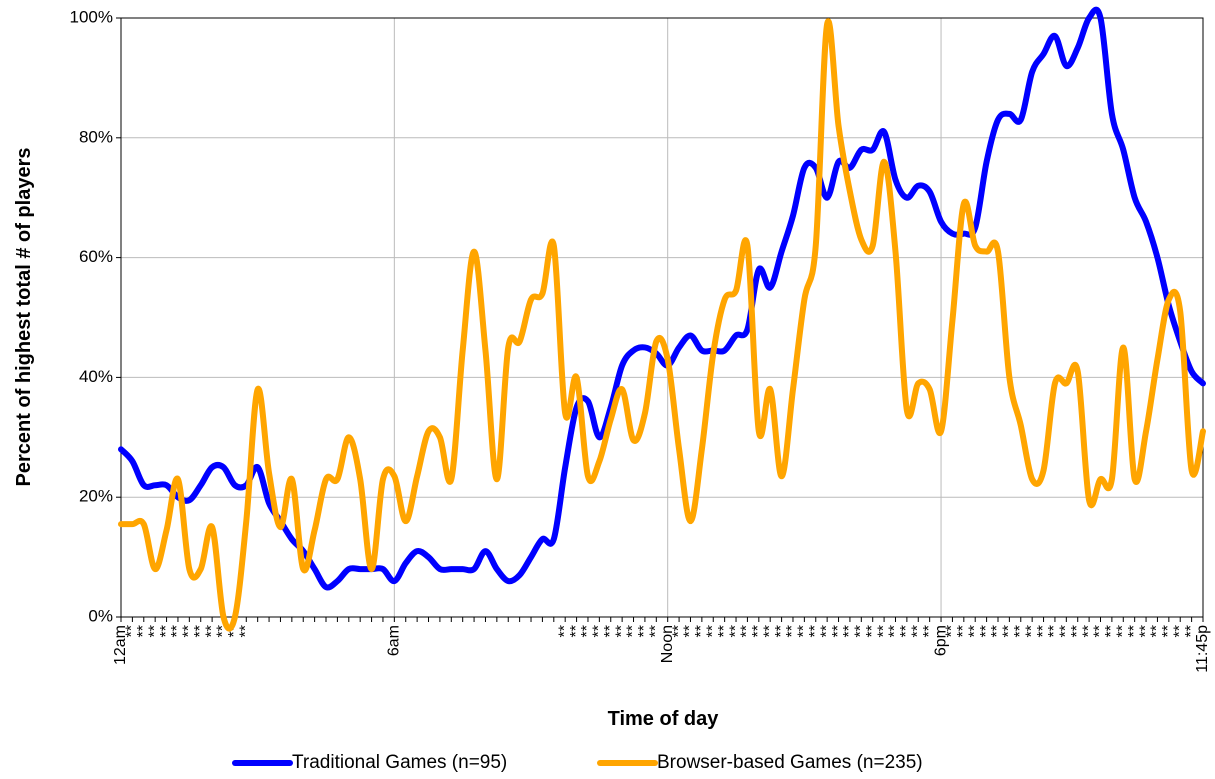 This screenshot has width=1215, height=779. What do you see at coordinates (120, 645) in the screenshot?
I see `x-tick-label: 12am` at bounding box center [120, 645].